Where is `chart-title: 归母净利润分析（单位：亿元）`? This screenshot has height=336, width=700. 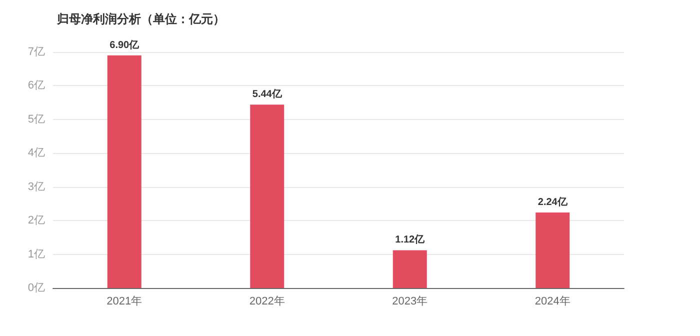 chart-title: 归母净利润分析（单位：亿元） is located at coordinates (140, 19).